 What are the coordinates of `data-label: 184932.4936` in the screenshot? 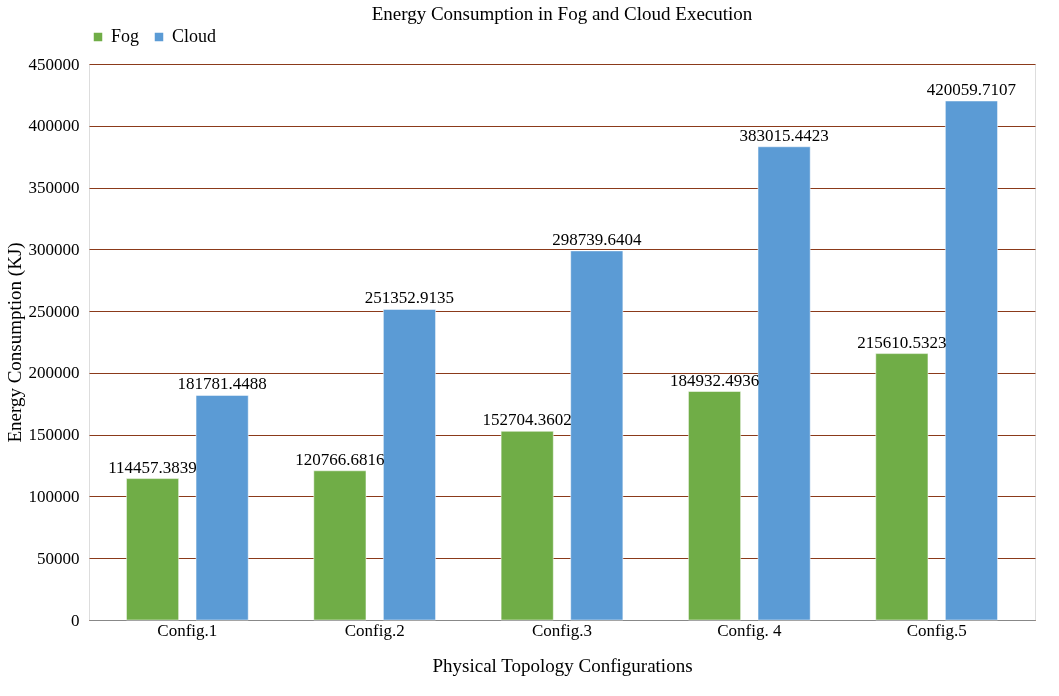 It's located at (714, 380).